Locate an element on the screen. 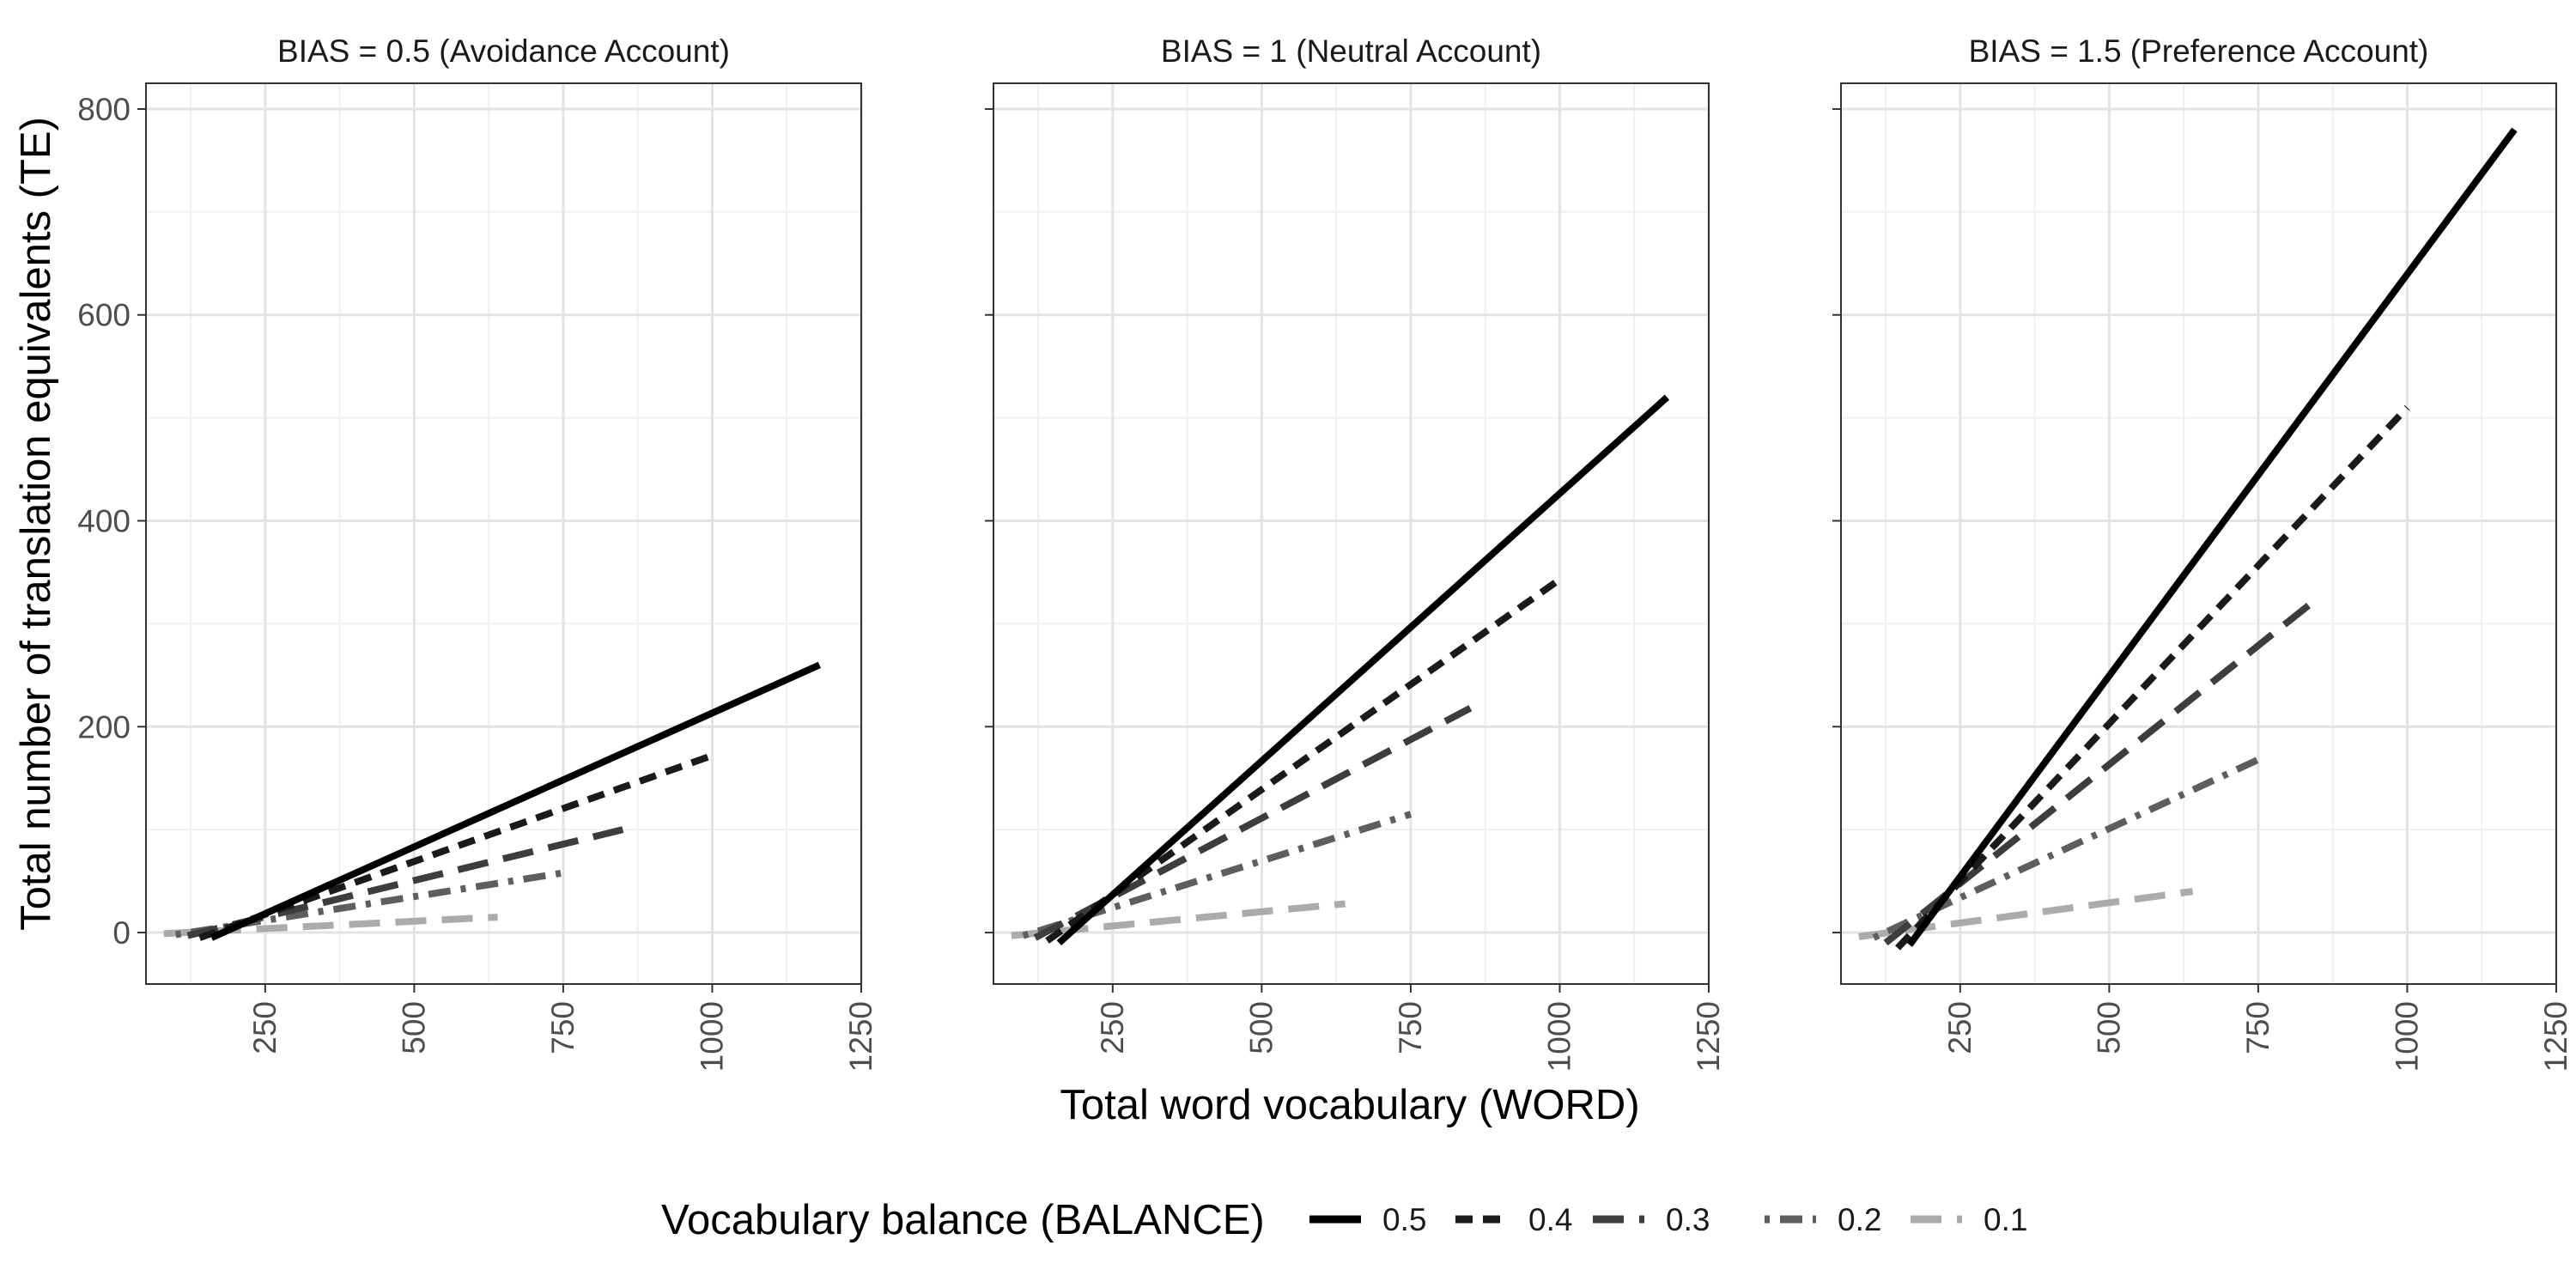 The height and width of the screenshot is (1288, 2576). y-tick-label: 600 is located at coordinates (104, 315).